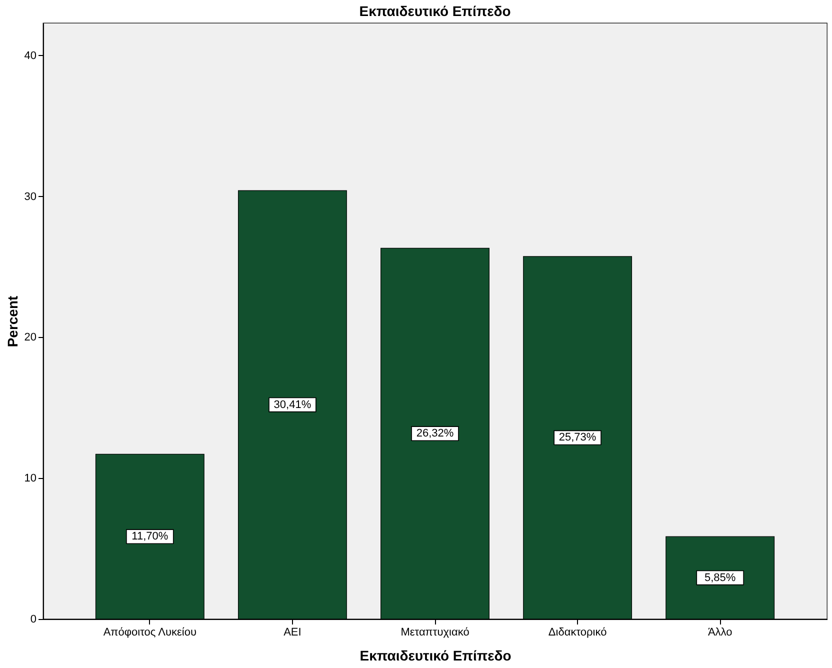 This screenshot has width=832, height=668. Describe the element at coordinates (435, 11) in the screenshot. I see `chart-title: Εκπαιδευτικό Επίπεδο` at that location.